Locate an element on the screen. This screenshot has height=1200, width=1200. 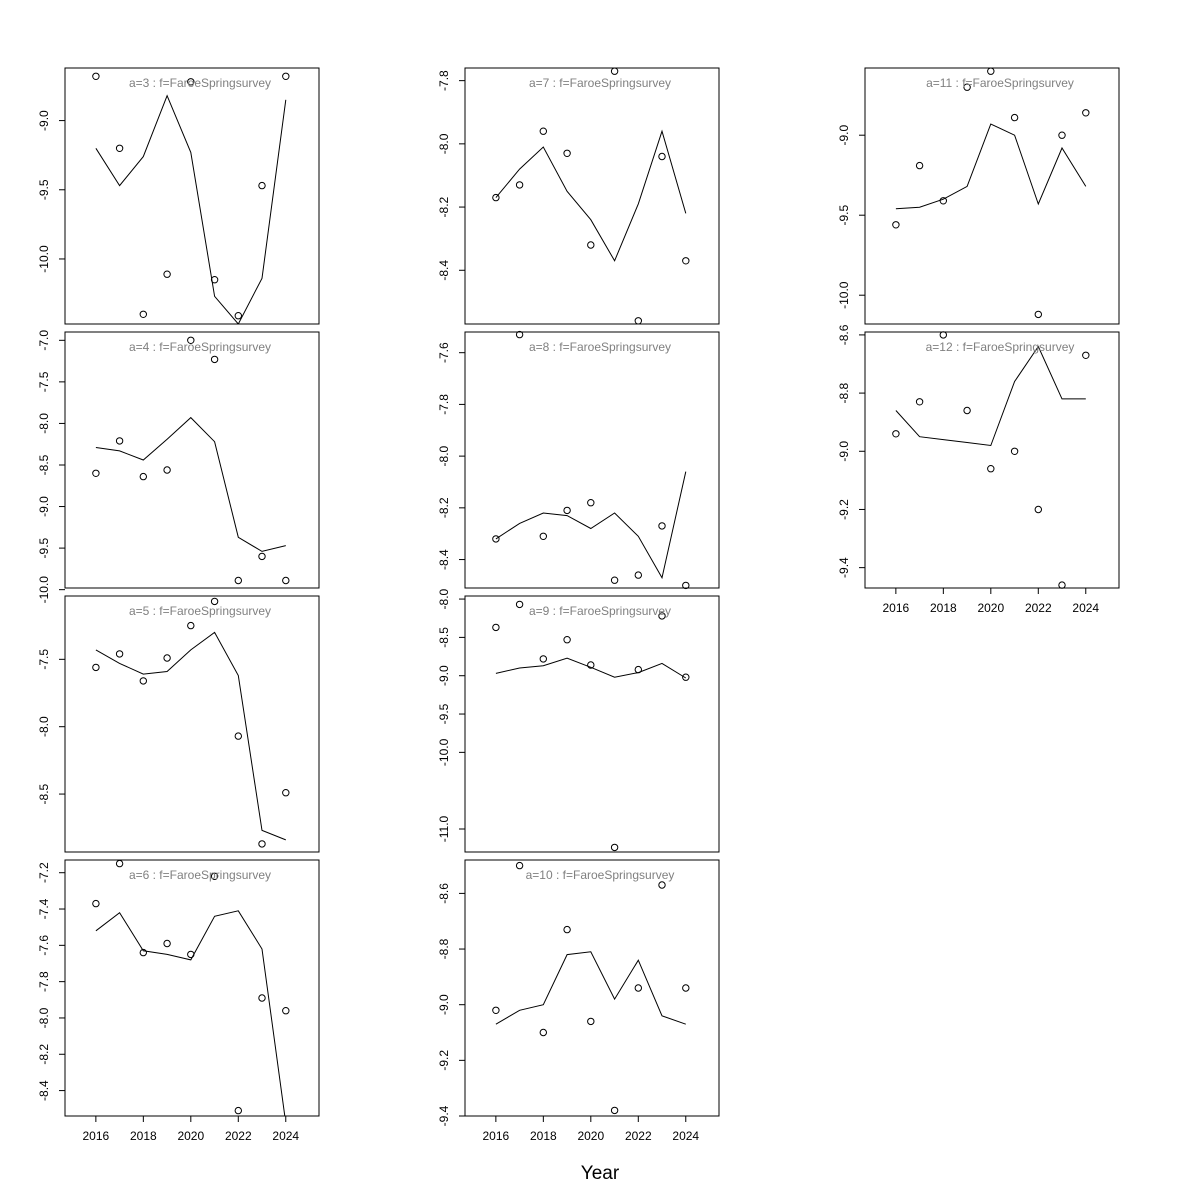
panel-9: a=11 : f=FaroeSpringsurvey -10.0 -9.5 -9.0 is located at coordinates (978, 196).